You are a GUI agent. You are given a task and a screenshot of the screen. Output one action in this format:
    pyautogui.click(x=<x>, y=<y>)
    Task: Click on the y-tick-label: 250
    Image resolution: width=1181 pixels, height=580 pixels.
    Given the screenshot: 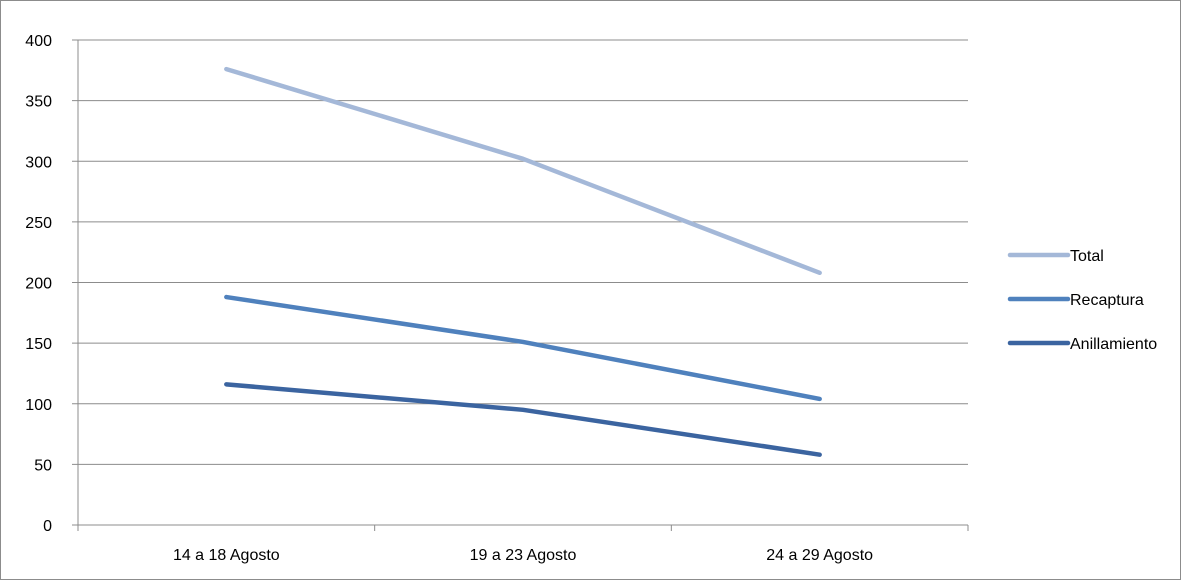 What is the action you would take?
    pyautogui.click(x=38, y=223)
    